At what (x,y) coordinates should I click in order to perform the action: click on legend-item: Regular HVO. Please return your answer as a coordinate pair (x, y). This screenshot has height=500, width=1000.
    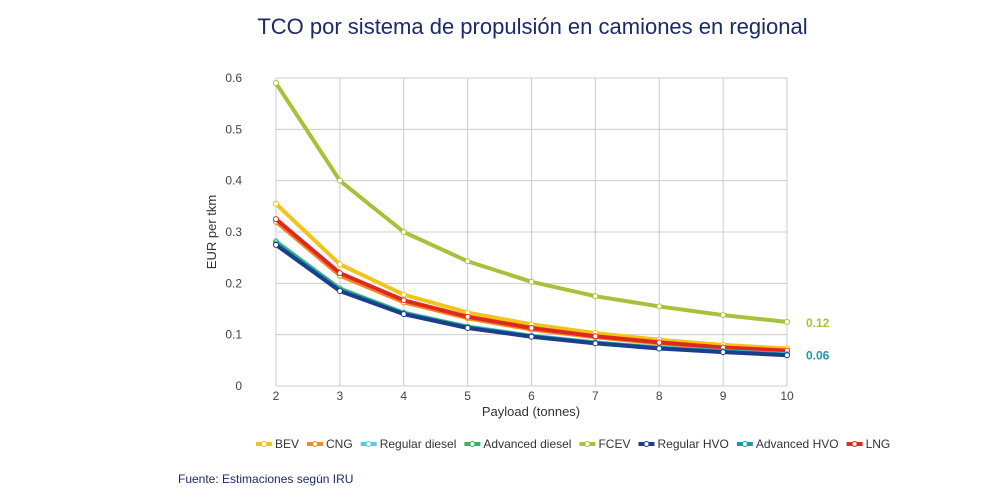
    Looking at the image, I should click on (692, 444).